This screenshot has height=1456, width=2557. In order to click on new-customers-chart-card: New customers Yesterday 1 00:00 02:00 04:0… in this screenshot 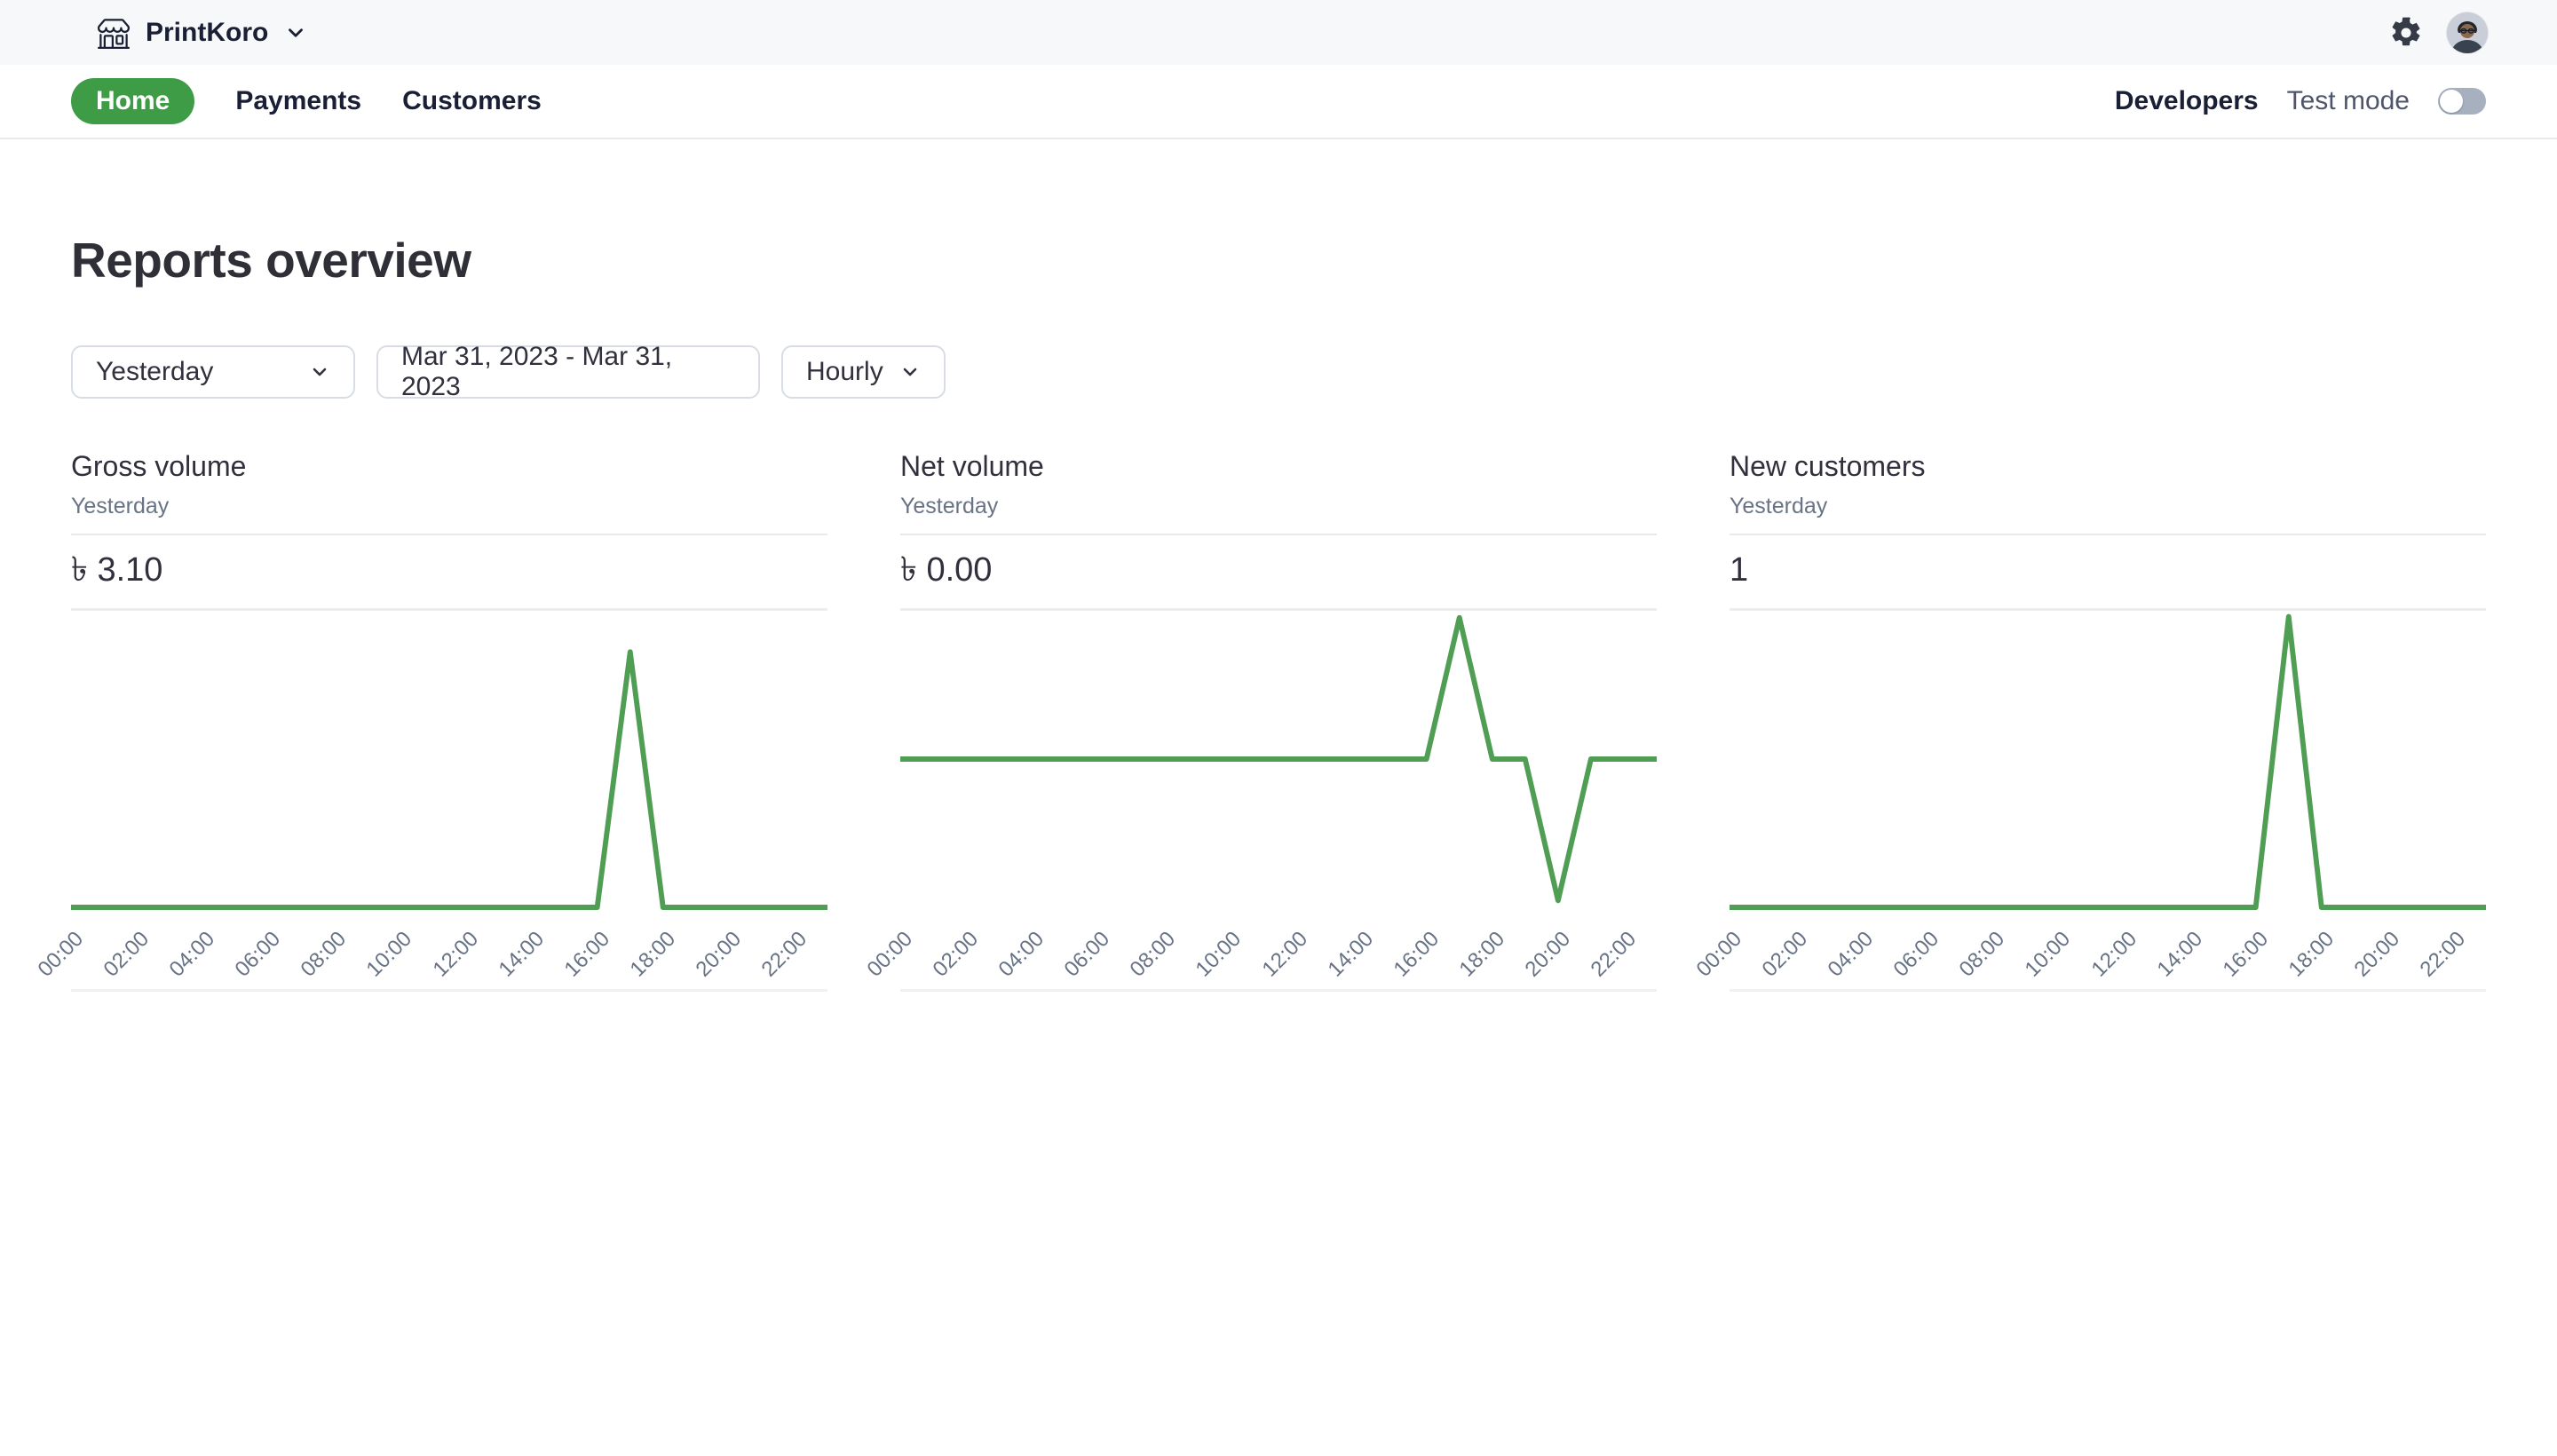, I will do `click(2089, 720)`.